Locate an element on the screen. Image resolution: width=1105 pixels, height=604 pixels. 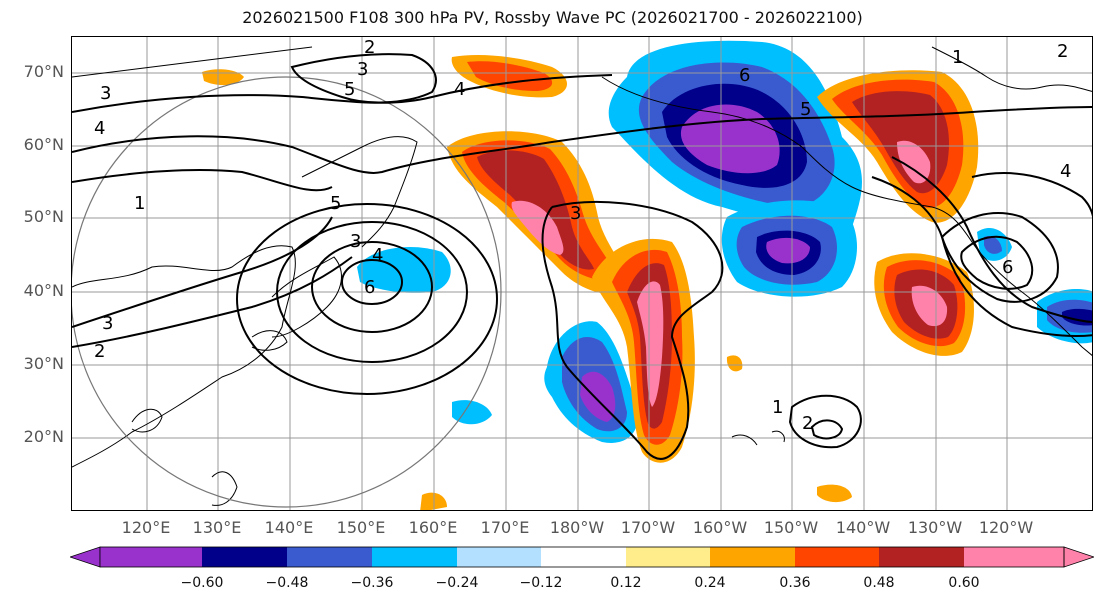
lon-label-180w: 180°W is located at coordinates (577, 527).